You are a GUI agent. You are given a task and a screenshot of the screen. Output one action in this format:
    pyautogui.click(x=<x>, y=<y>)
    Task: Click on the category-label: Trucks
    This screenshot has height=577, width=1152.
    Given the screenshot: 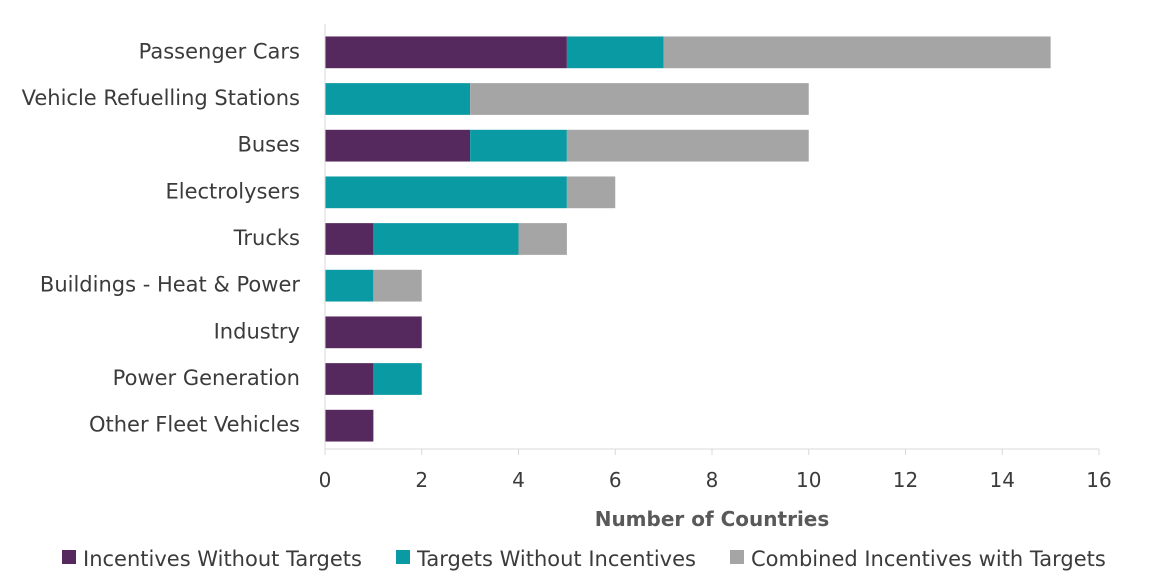 What is the action you would take?
    pyautogui.click(x=266, y=238)
    